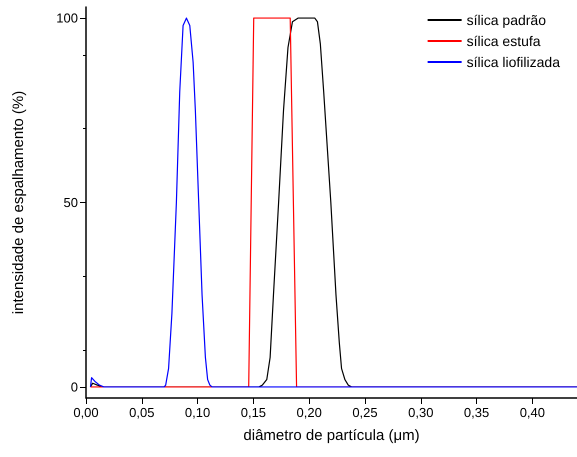  I want to click on y-axis-title: intensidade de espalhamento (%), so click(18, 202).